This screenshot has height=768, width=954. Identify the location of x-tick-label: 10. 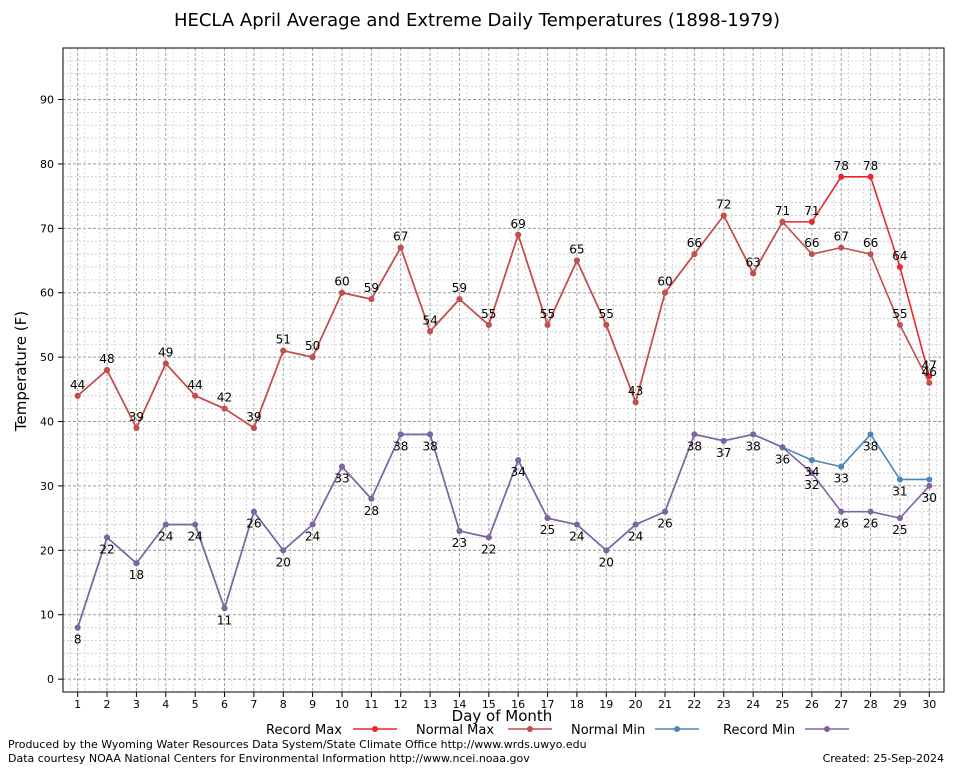
(342, 704).